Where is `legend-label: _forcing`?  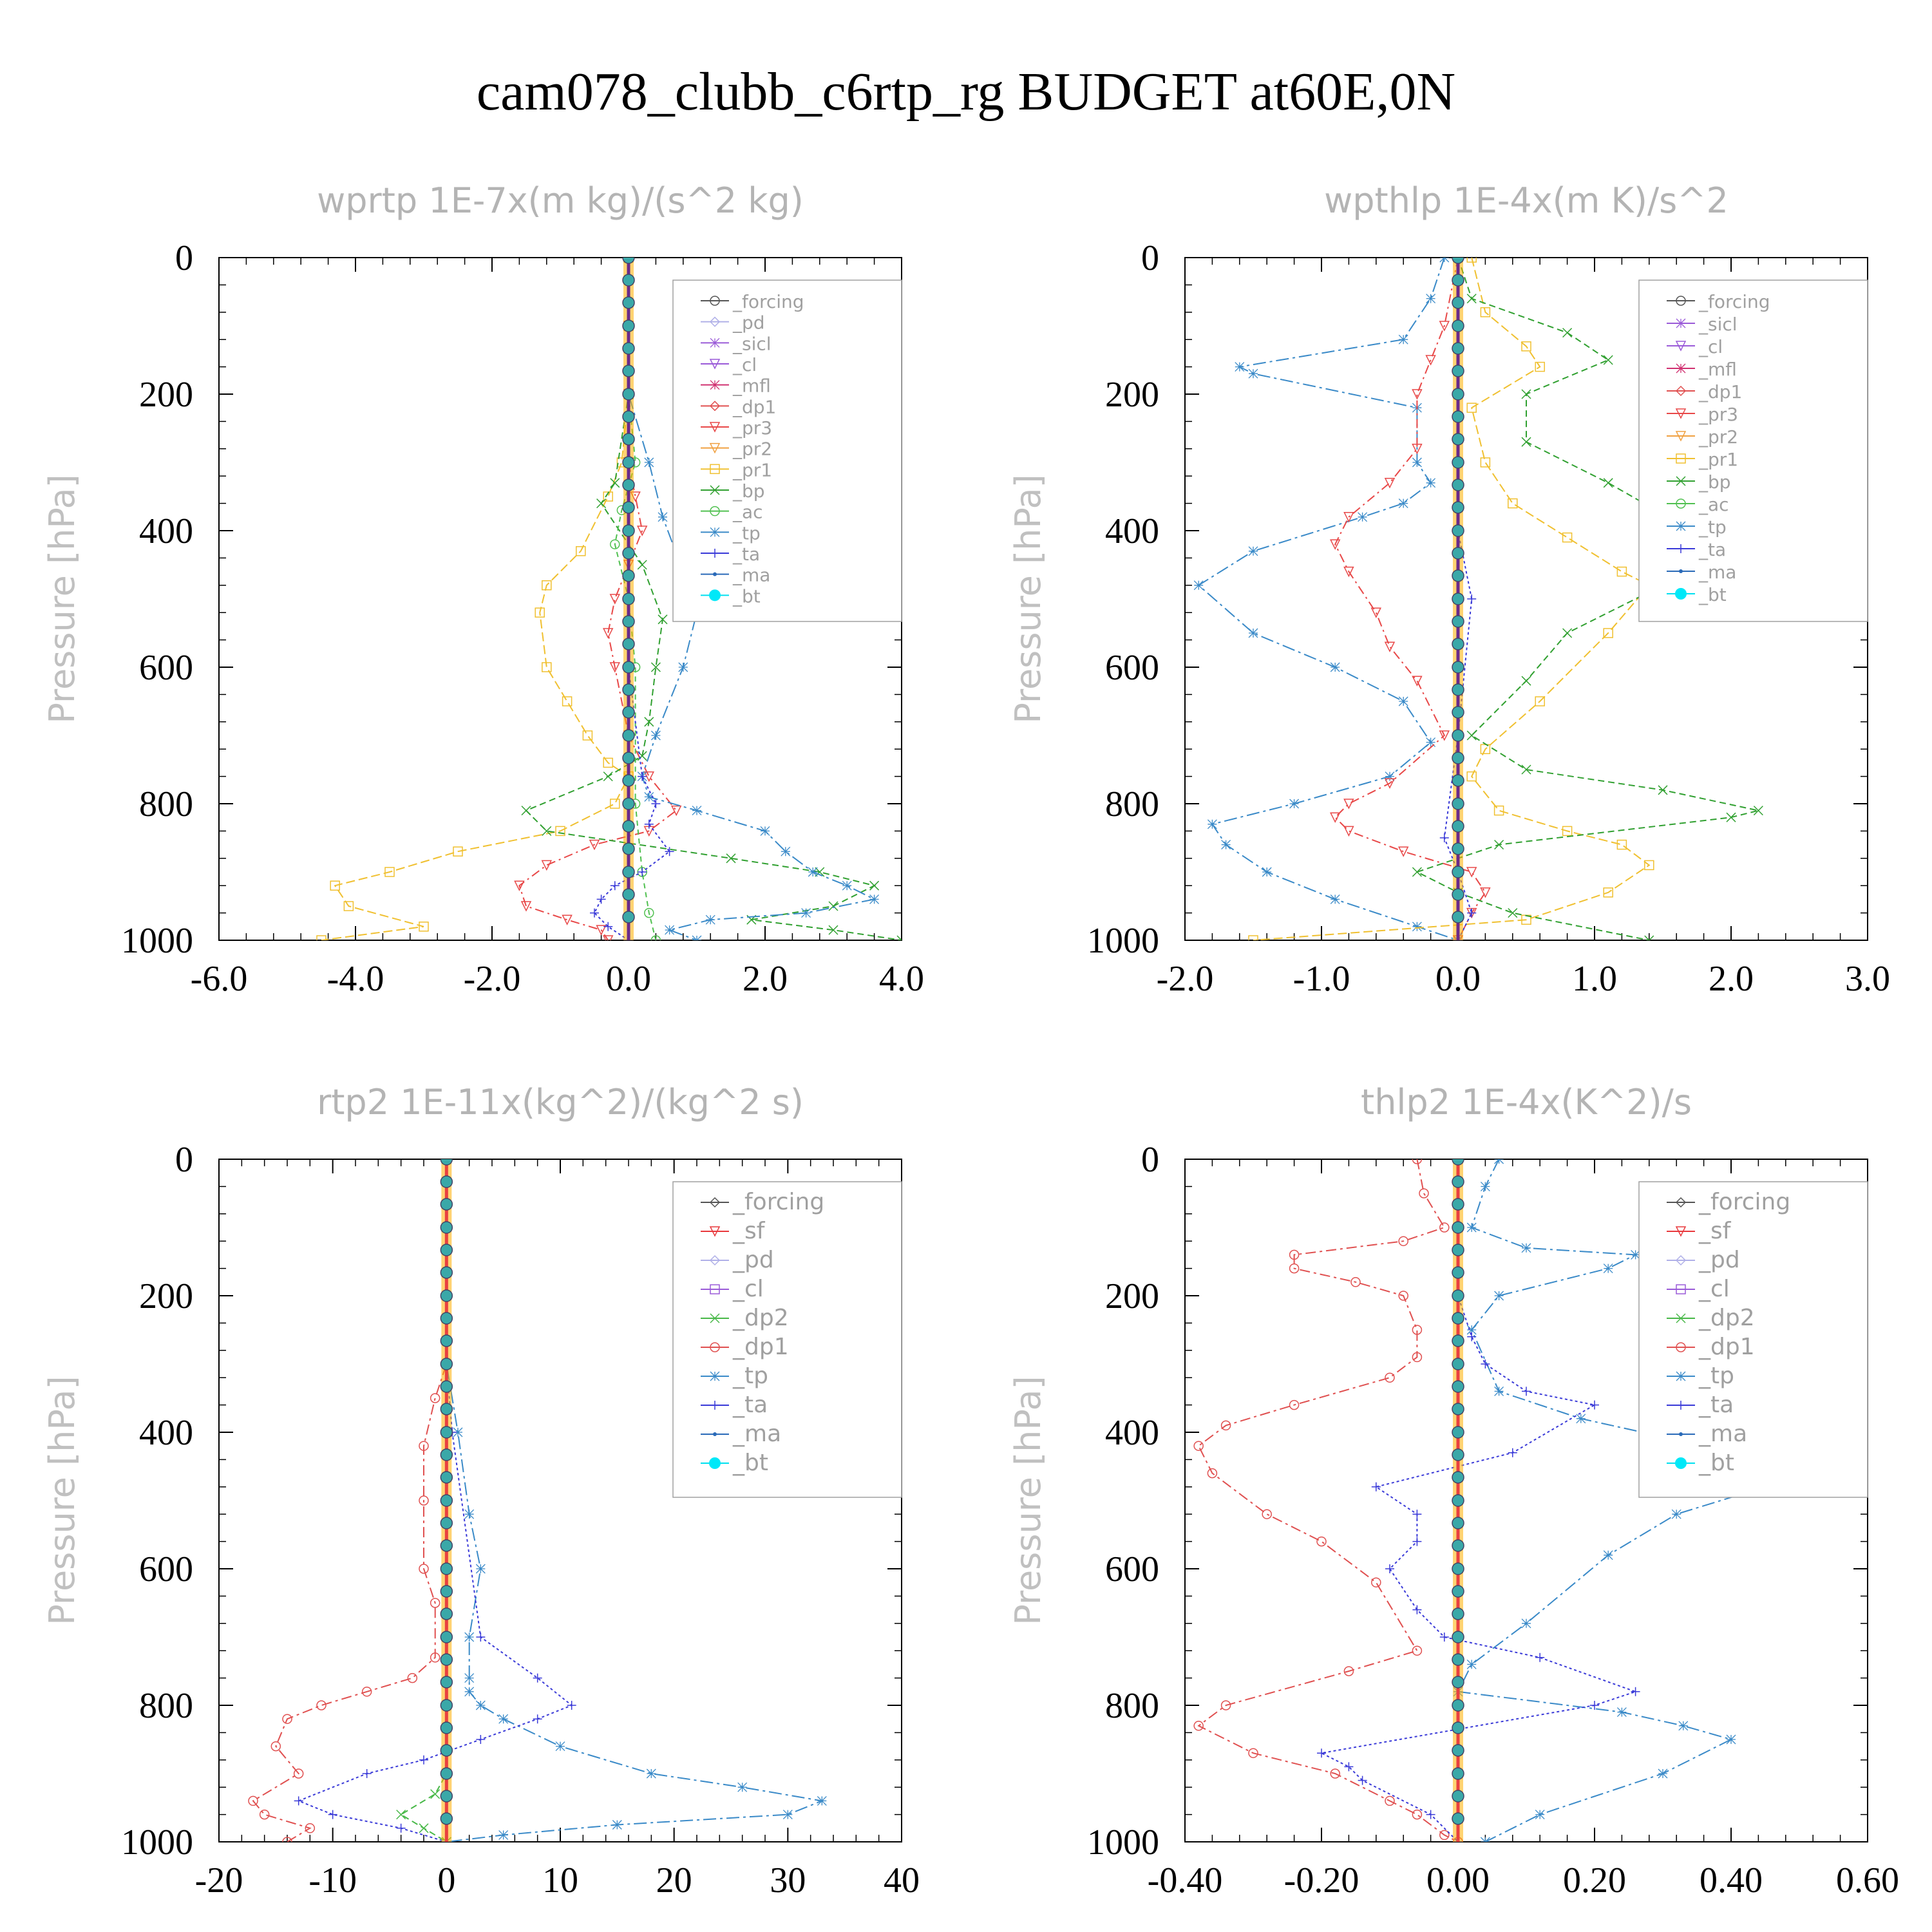 legend-label: _forcing is located at coordinates (768, 301).